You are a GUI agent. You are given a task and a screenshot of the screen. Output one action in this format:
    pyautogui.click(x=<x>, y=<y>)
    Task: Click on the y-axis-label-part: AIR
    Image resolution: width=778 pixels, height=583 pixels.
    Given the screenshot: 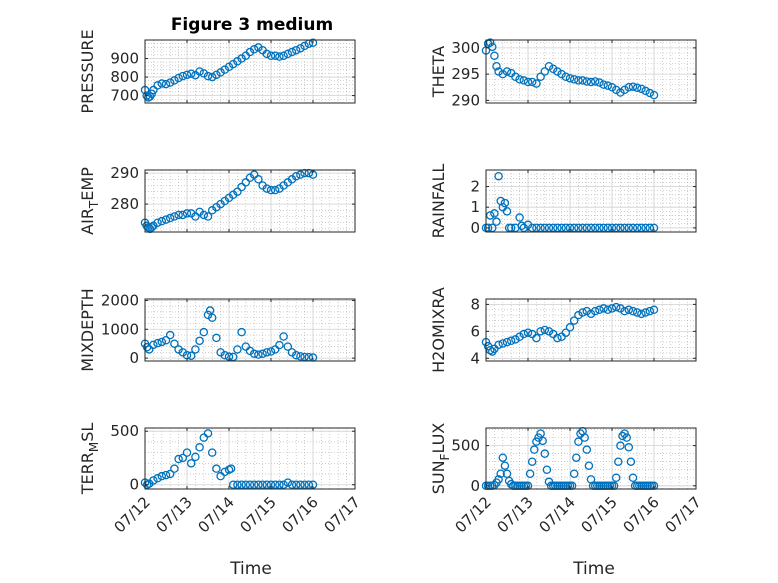 What is the action you would take?
    pyautogui.click(x=87, y=221)
    